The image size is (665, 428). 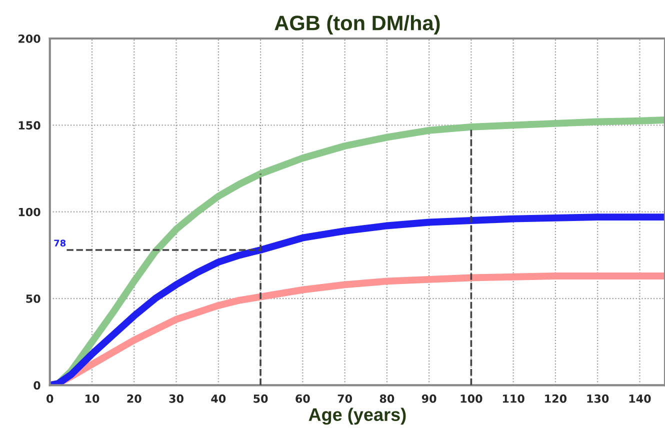 I want to click on y-tick-label: 100, so click(x=29, y=212).